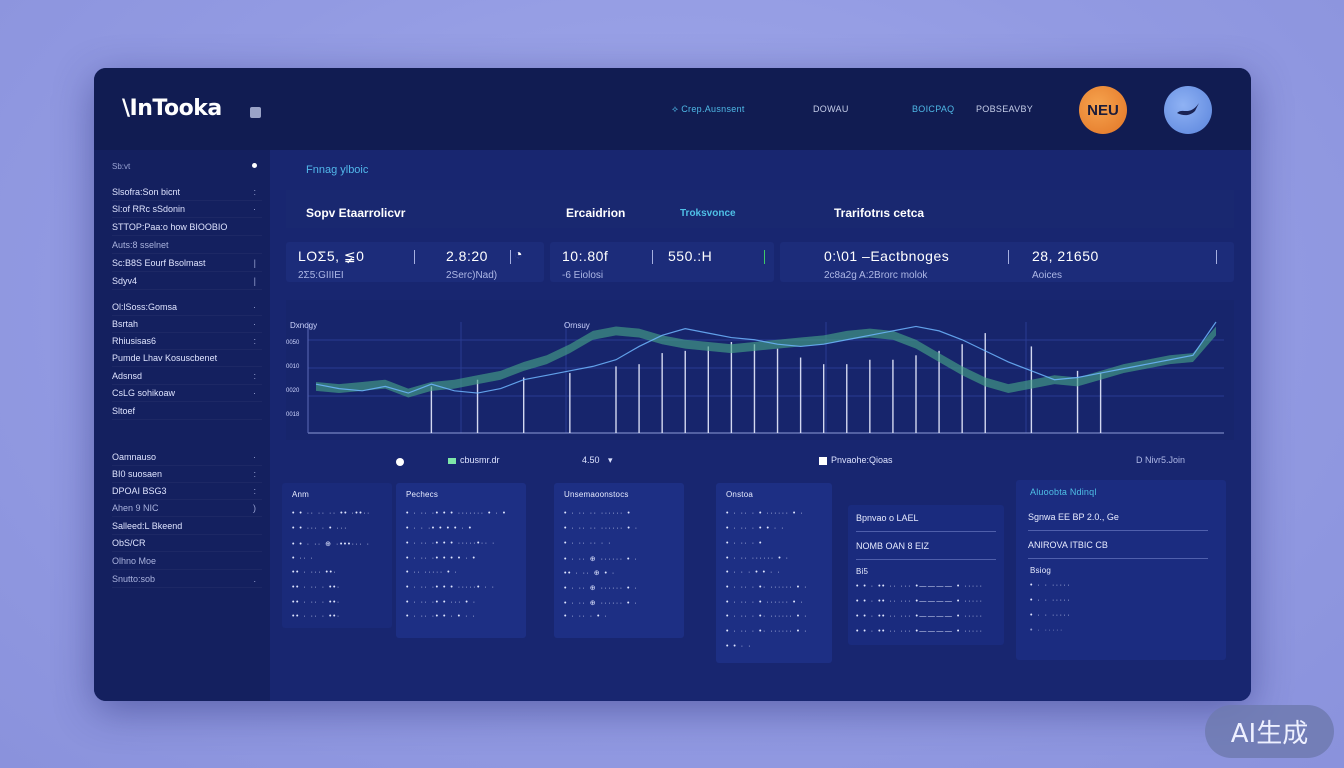 The image size is (1344, 768). I want to click on legend-swatch-icon, so click(452, 460).